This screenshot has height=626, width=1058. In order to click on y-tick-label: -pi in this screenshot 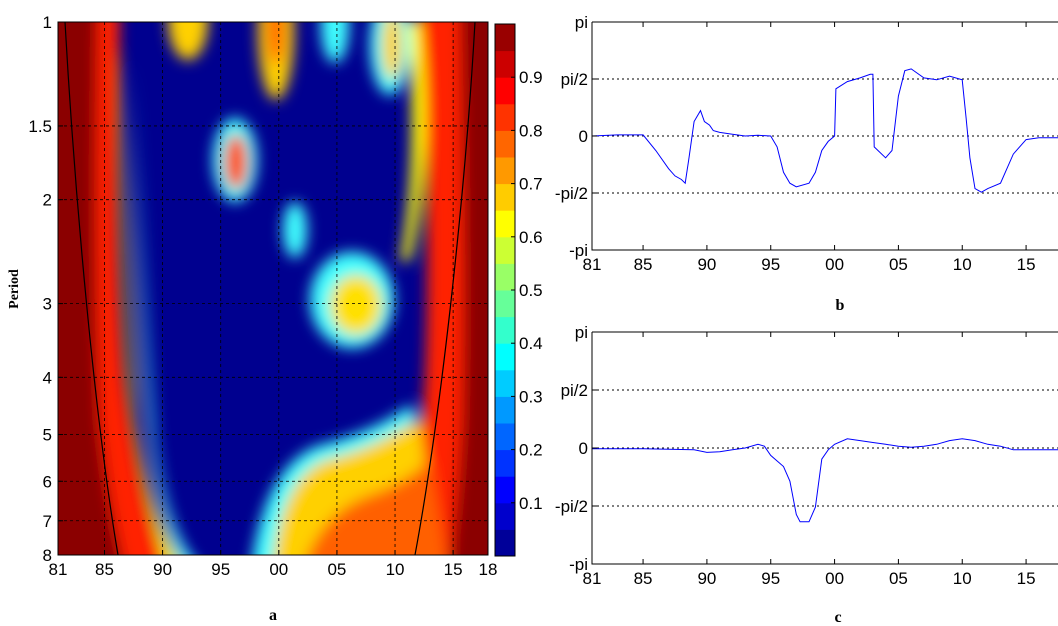, I will do `click(578, 564)`.